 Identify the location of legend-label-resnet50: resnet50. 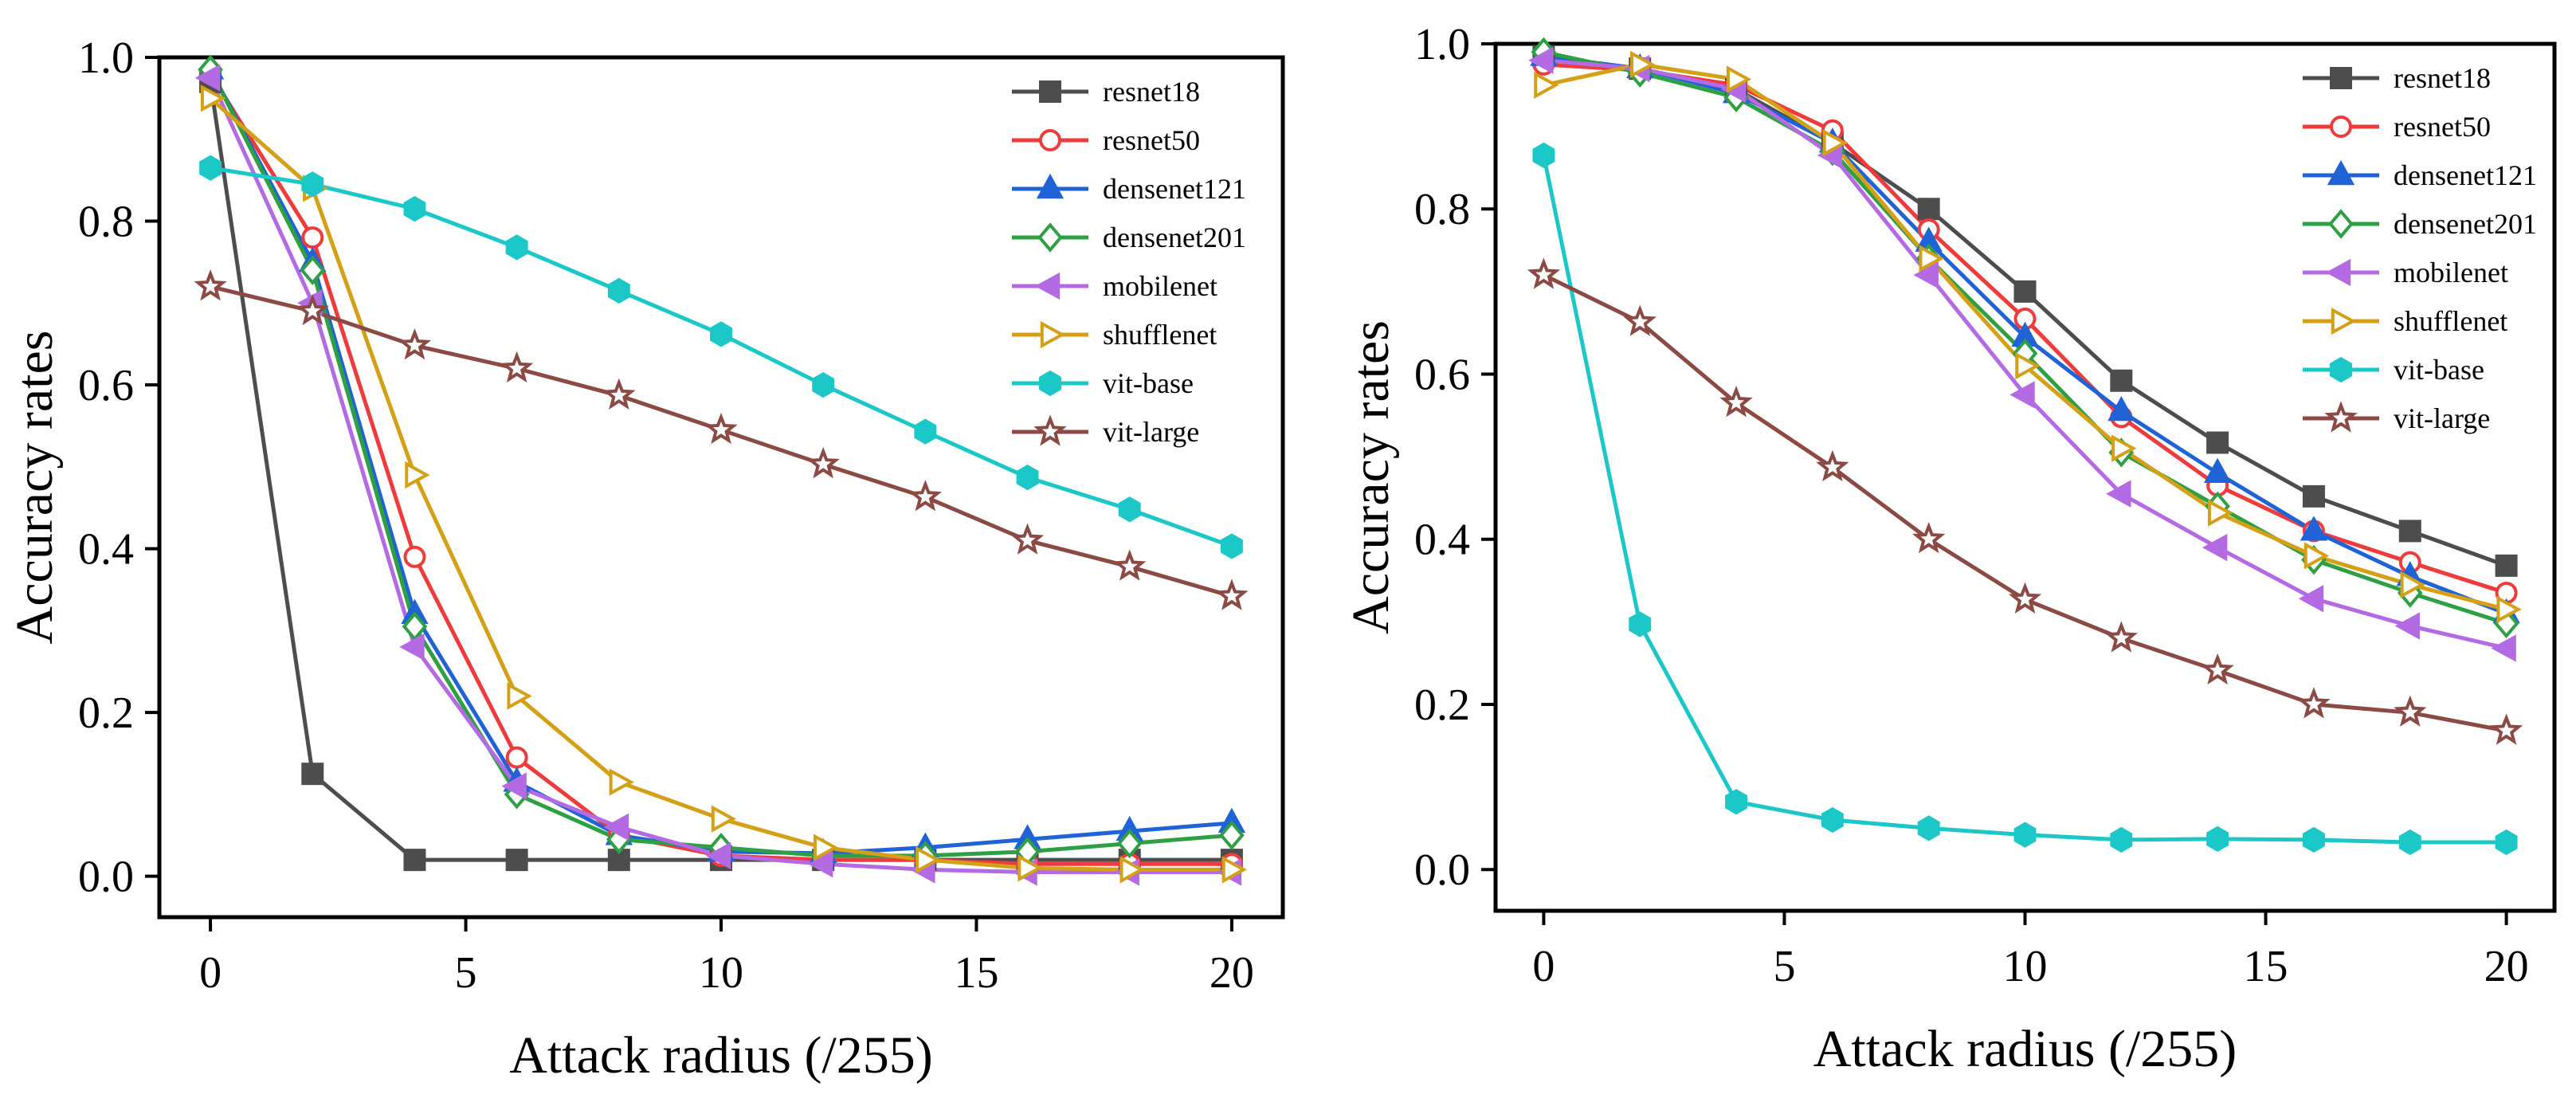
(1151, 140).